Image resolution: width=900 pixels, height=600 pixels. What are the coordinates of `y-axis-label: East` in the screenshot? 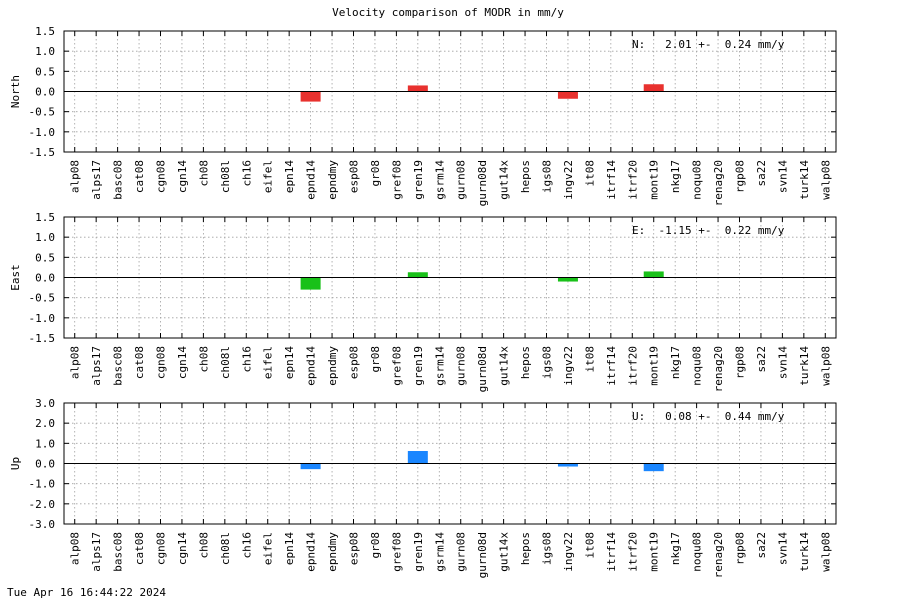 It's located at (15, 277).